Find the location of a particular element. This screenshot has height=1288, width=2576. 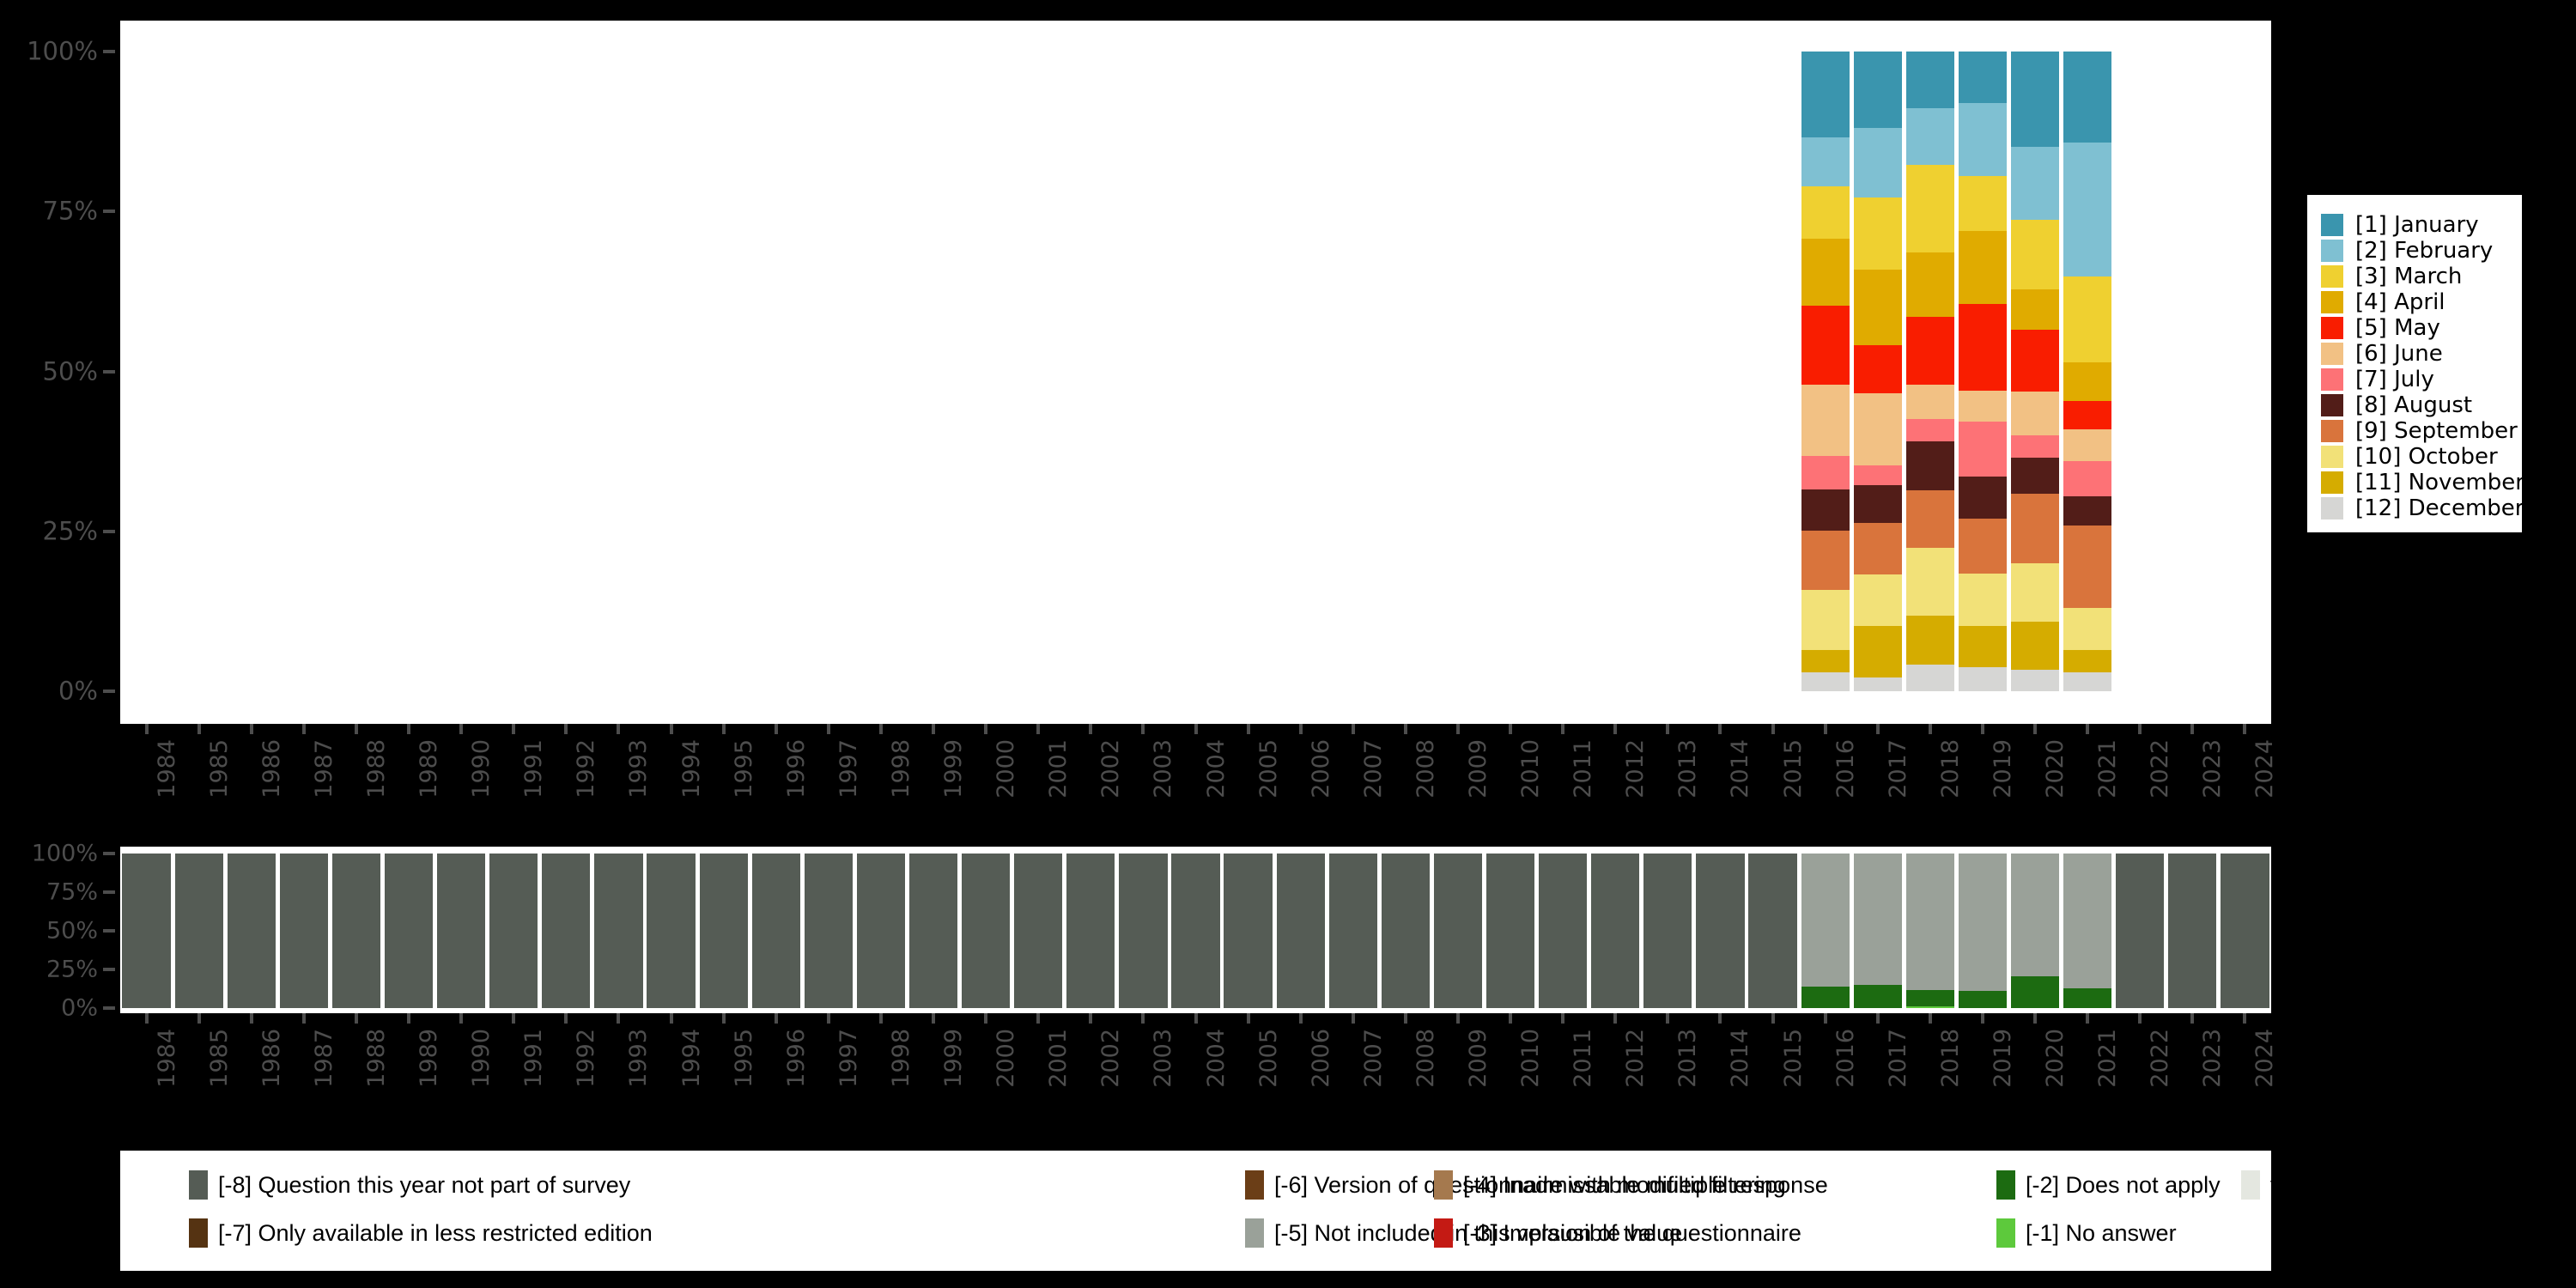

bottom-legend-item: [-3] Implausible value is located at coordinates (1558, 1233).